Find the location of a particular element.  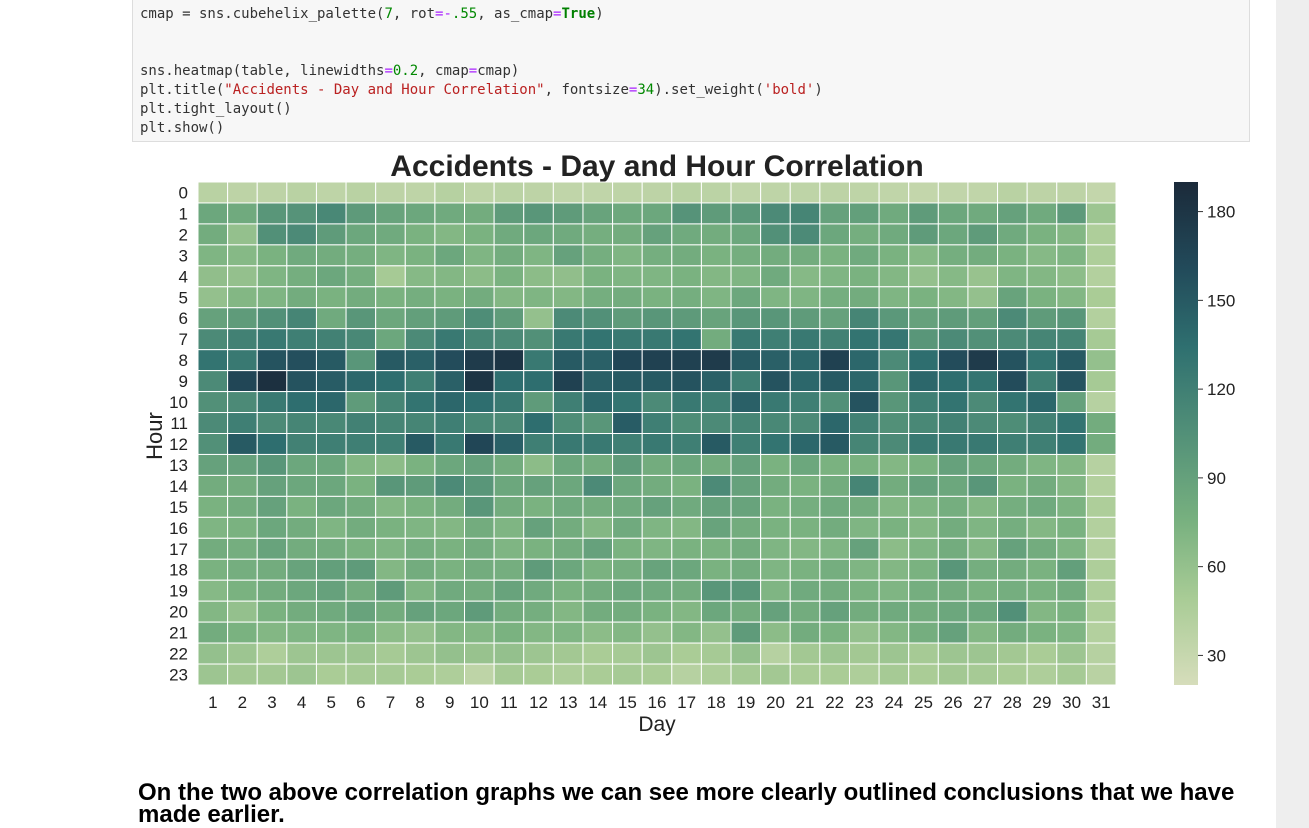

colorbar is located at coordinates (1186, 433).